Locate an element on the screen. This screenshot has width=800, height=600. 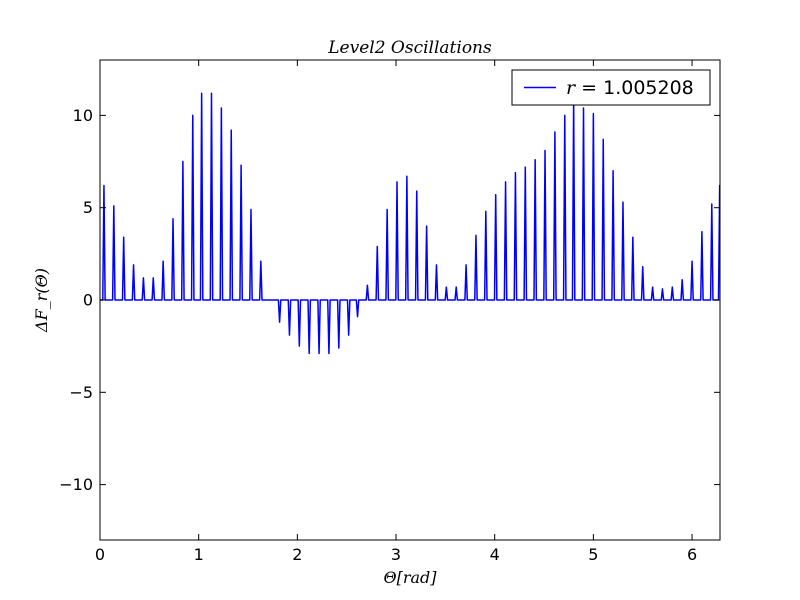
y-tick-label-1: −5 is located at coordinates (81, 392).